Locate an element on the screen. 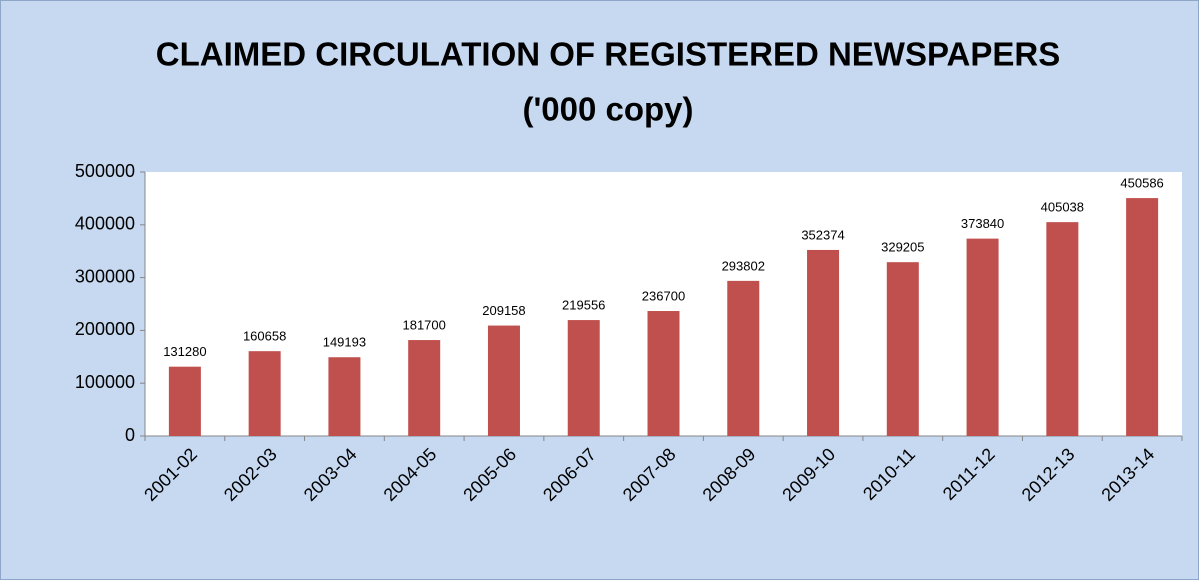  data-label: 209158 is located at coordinates (503, 310).